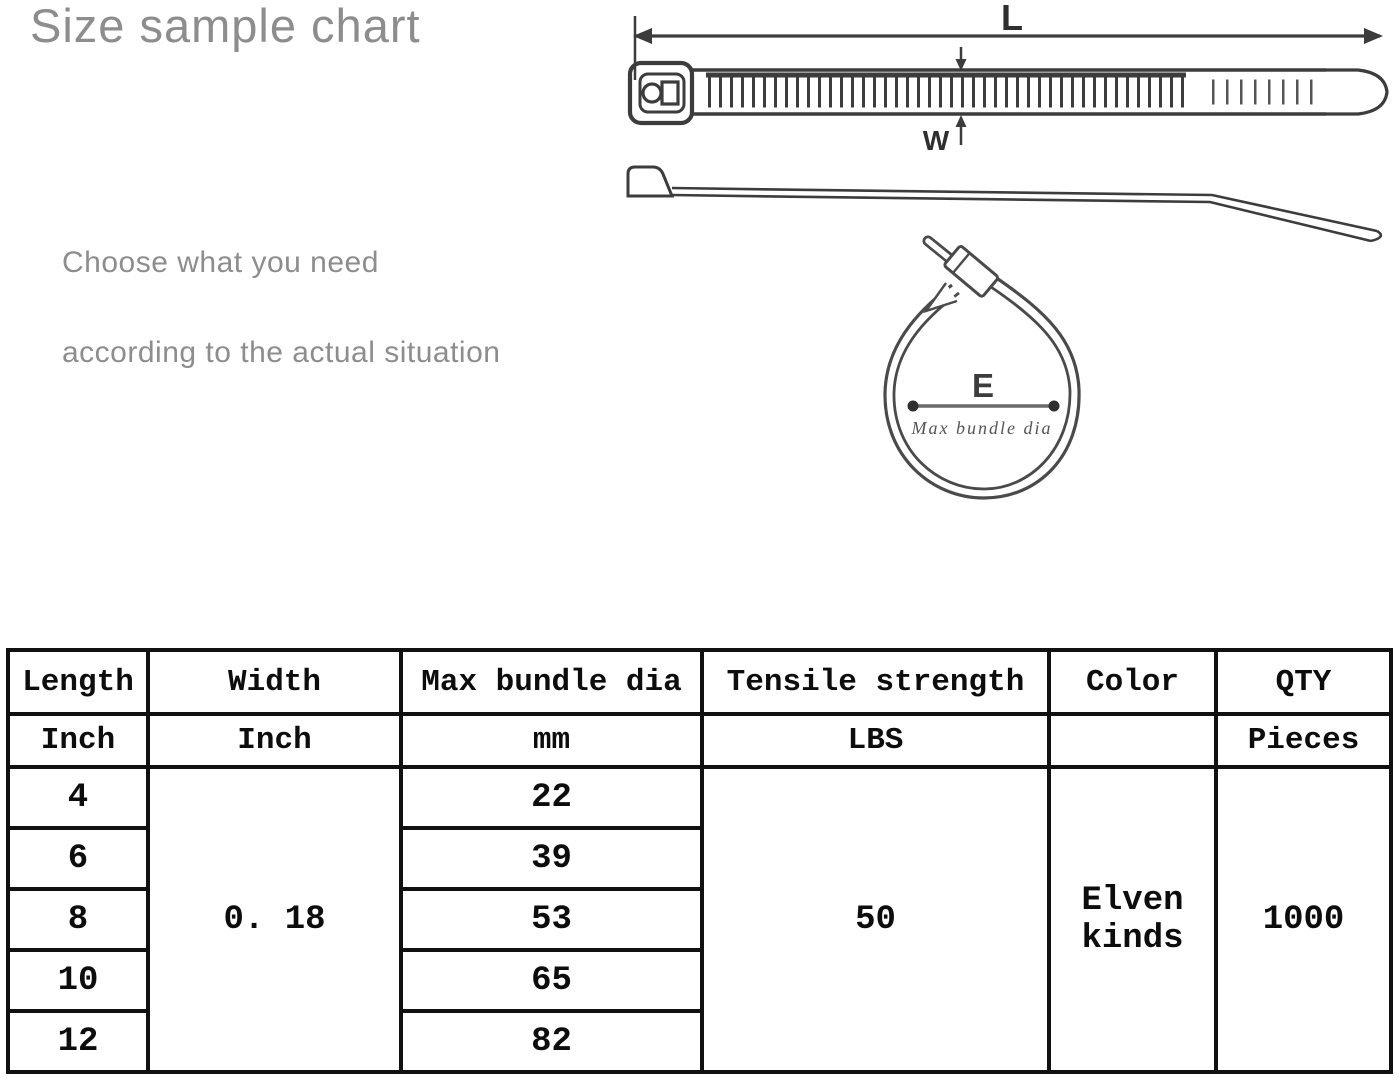  I want to click on cable-tie-loop-drawing: E Max bundle dia, so click(982, 367).